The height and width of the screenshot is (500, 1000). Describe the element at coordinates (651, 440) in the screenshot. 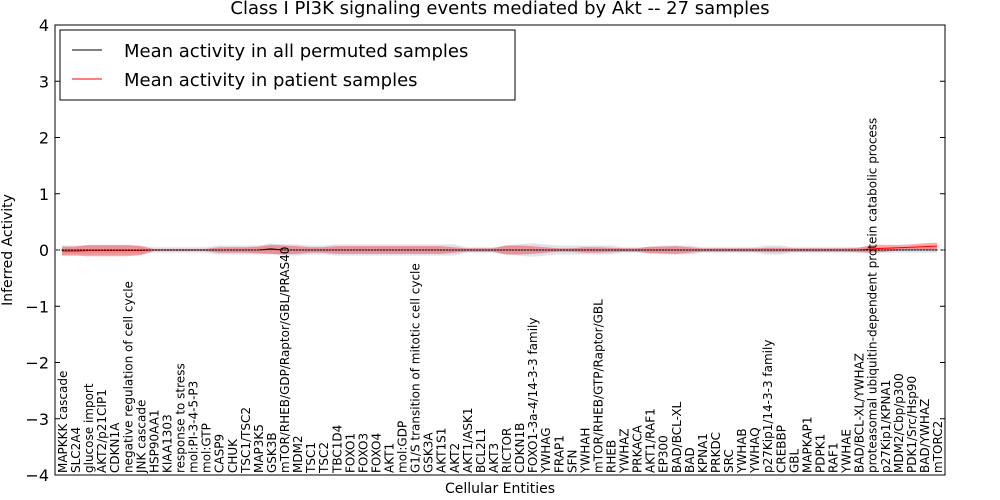

I see `x-tick-label: AKT1/RAF1` at that location.